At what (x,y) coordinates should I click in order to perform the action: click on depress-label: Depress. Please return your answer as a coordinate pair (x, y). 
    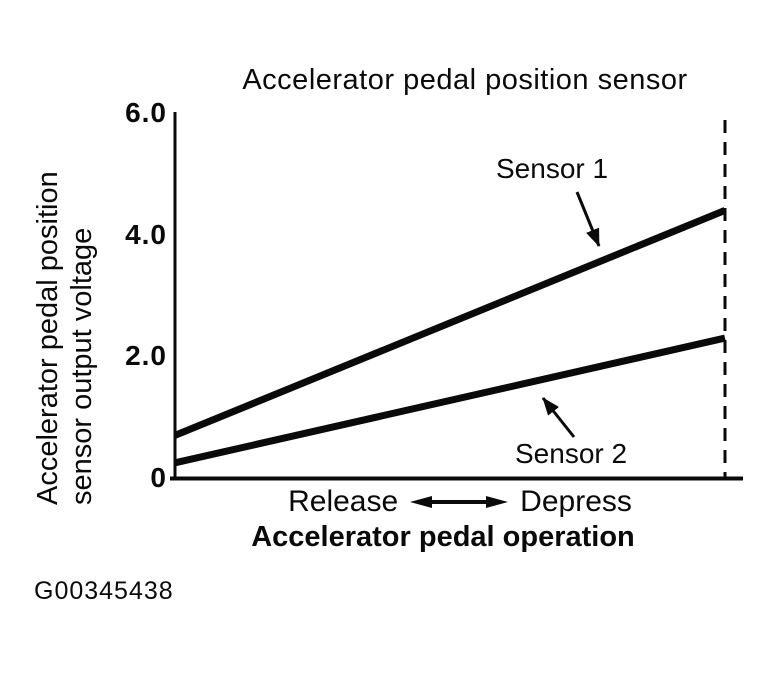
    Looking at the image, I should click on (576, 501).